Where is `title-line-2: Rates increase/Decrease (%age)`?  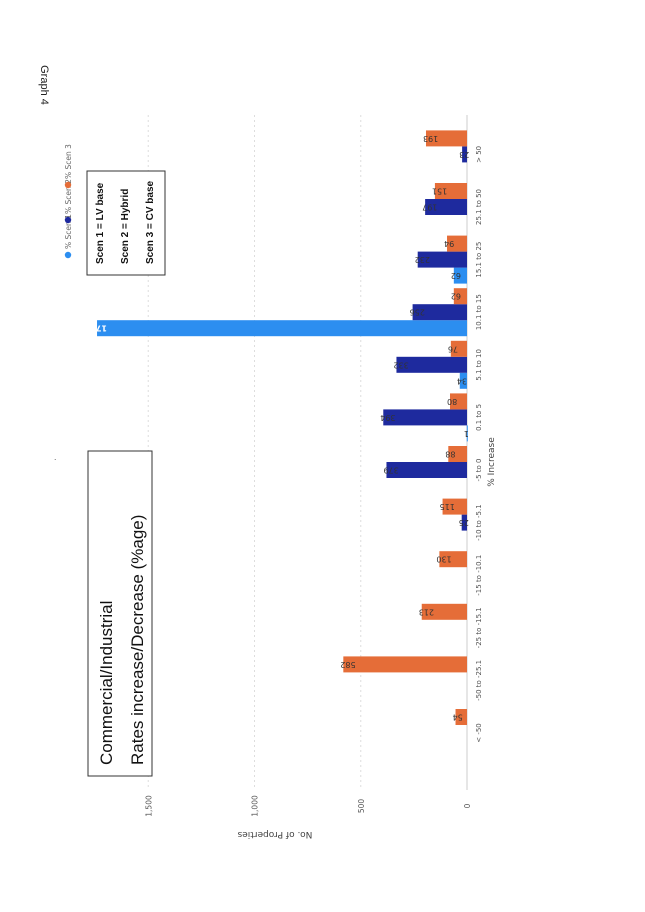 title-line-2: Rates increase/Decrease (%age) is located at coordinates (137, 640).